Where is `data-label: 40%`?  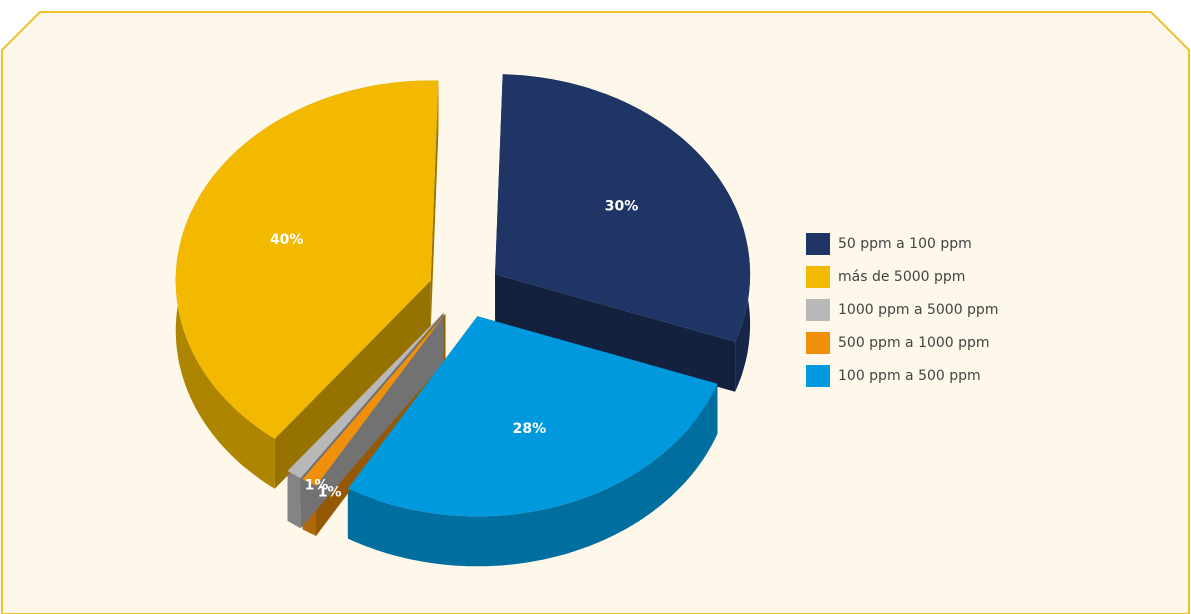 data-label: 40% is located at coordinates (287, 240).